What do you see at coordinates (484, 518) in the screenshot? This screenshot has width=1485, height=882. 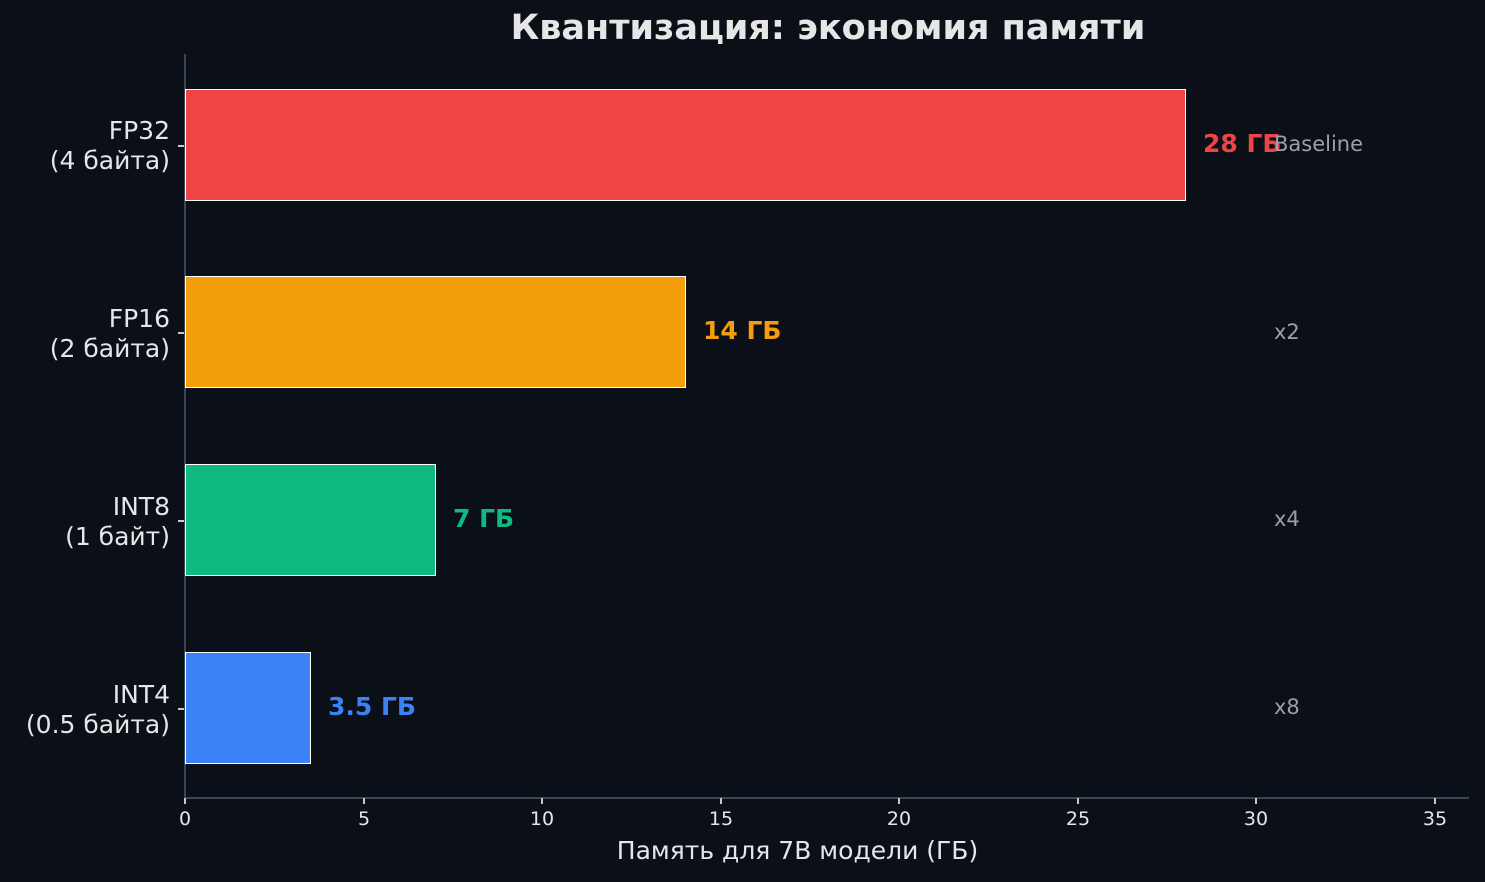 I see `value-label-int8: 7 ГБ` at bounding box center [484, 518].